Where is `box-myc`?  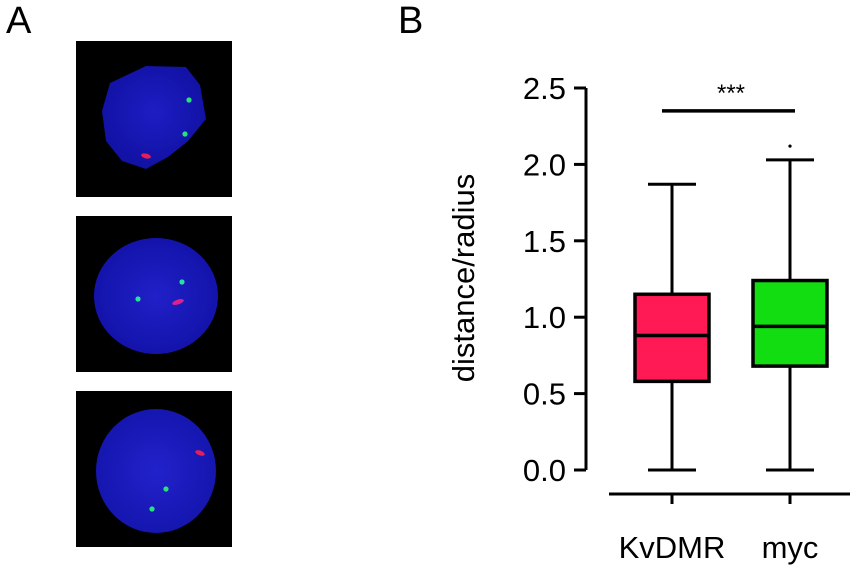 box-myc is located at coordinates (790, 315).